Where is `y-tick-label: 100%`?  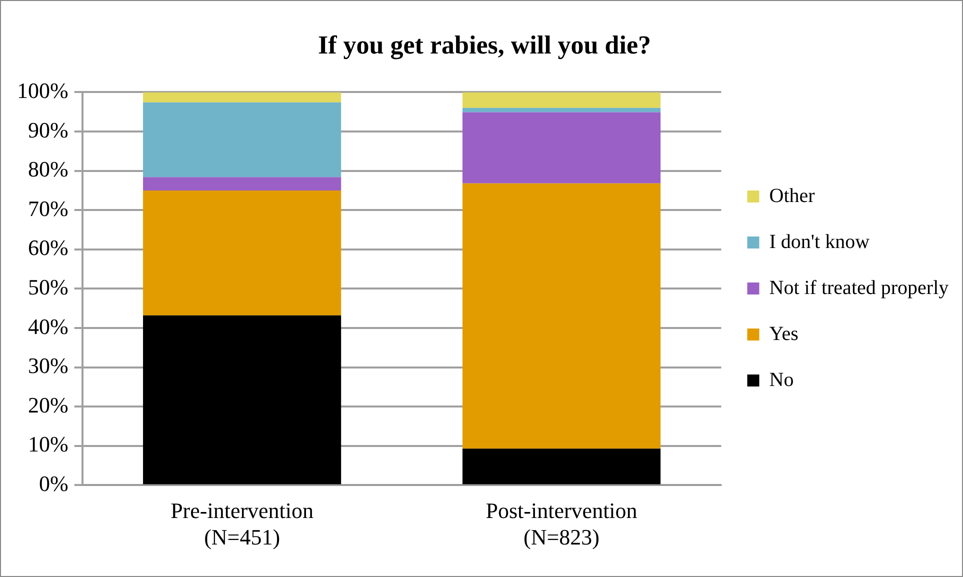 y-tick-label: 100% is located at coordinates (42, 90).